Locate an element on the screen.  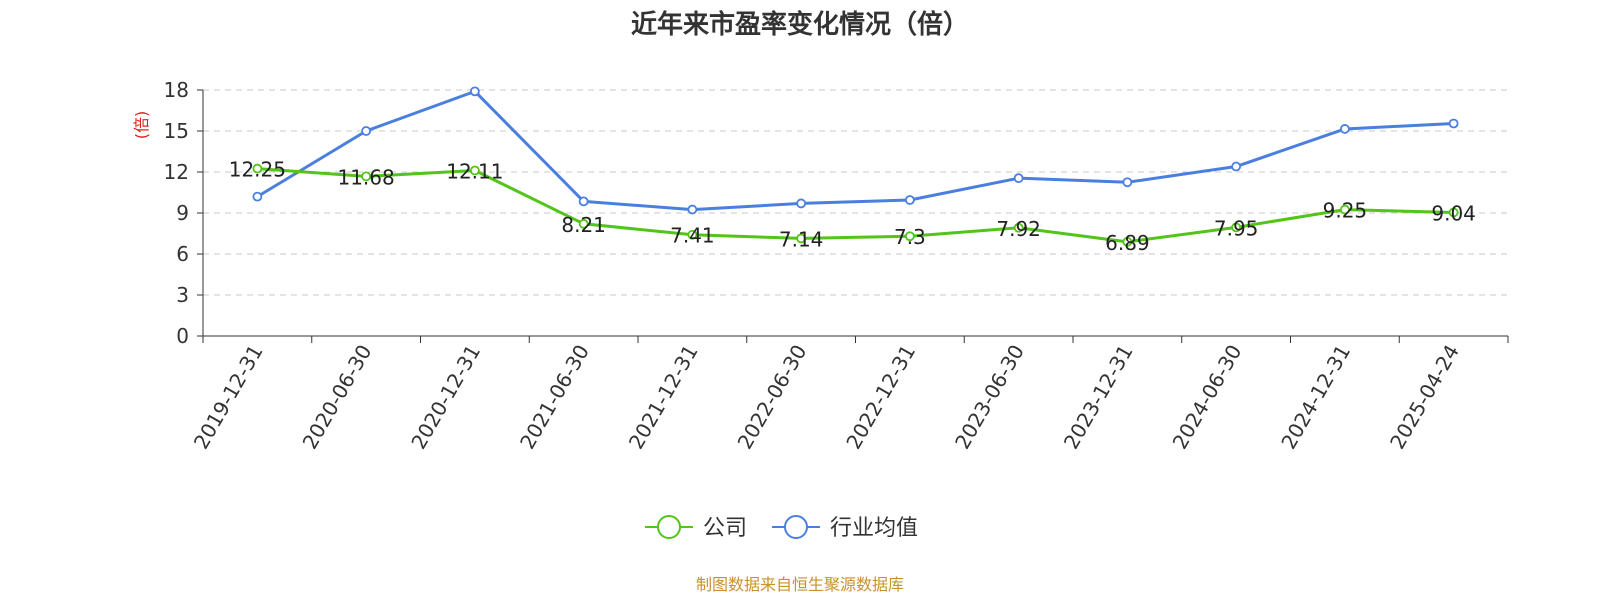
legend-label: 行业均值 is located at coordinates (874, 528).